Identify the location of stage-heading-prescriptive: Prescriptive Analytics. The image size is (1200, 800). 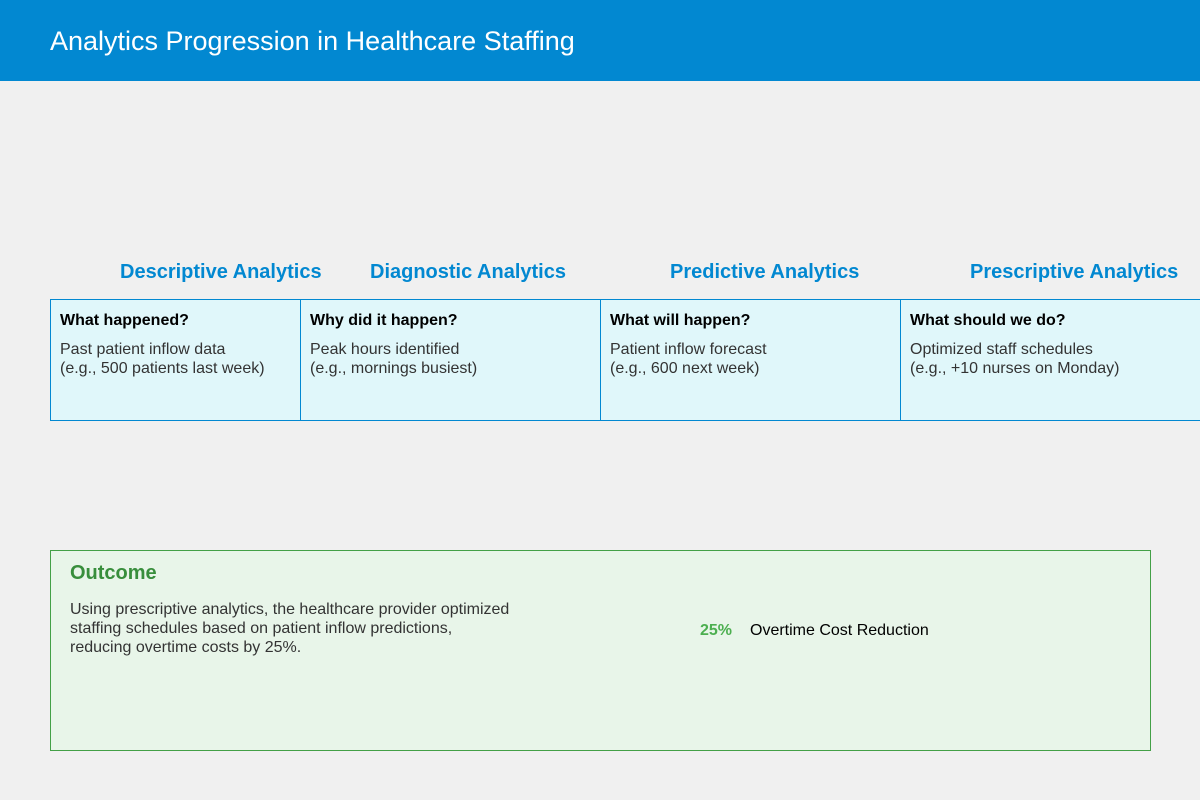
(1074, 272).